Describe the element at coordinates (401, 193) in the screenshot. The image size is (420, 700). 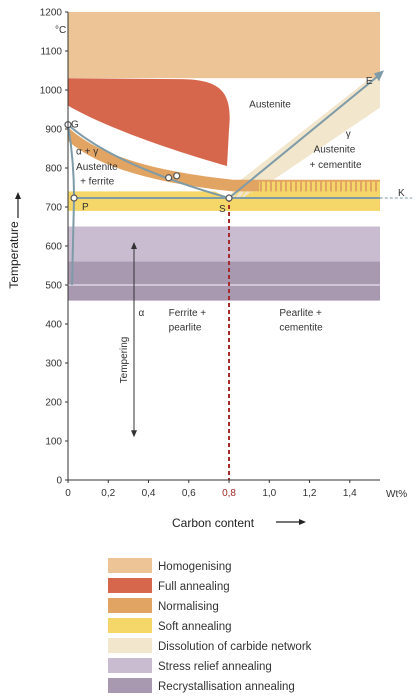
I see `point-label-k: K` at that location.